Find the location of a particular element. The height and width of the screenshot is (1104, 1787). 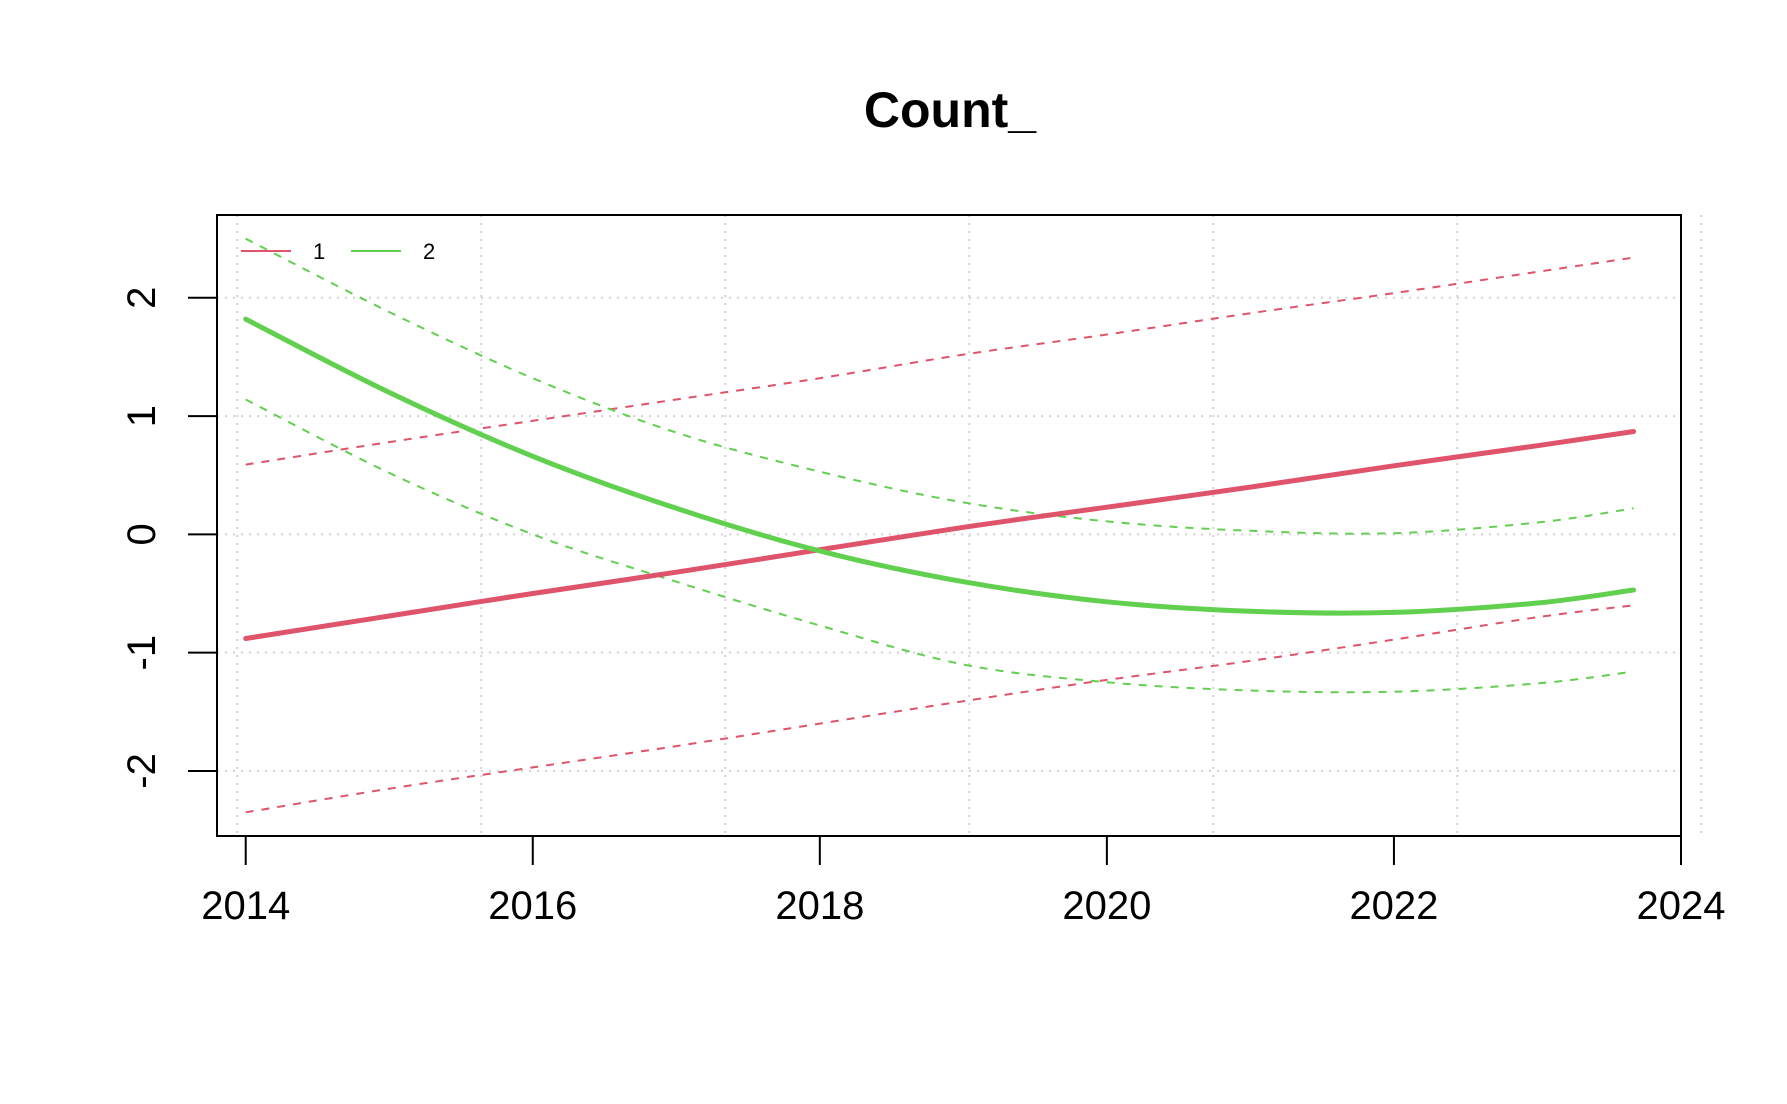

x-tick-label: 2024 is located at coordinates (1681, 906).